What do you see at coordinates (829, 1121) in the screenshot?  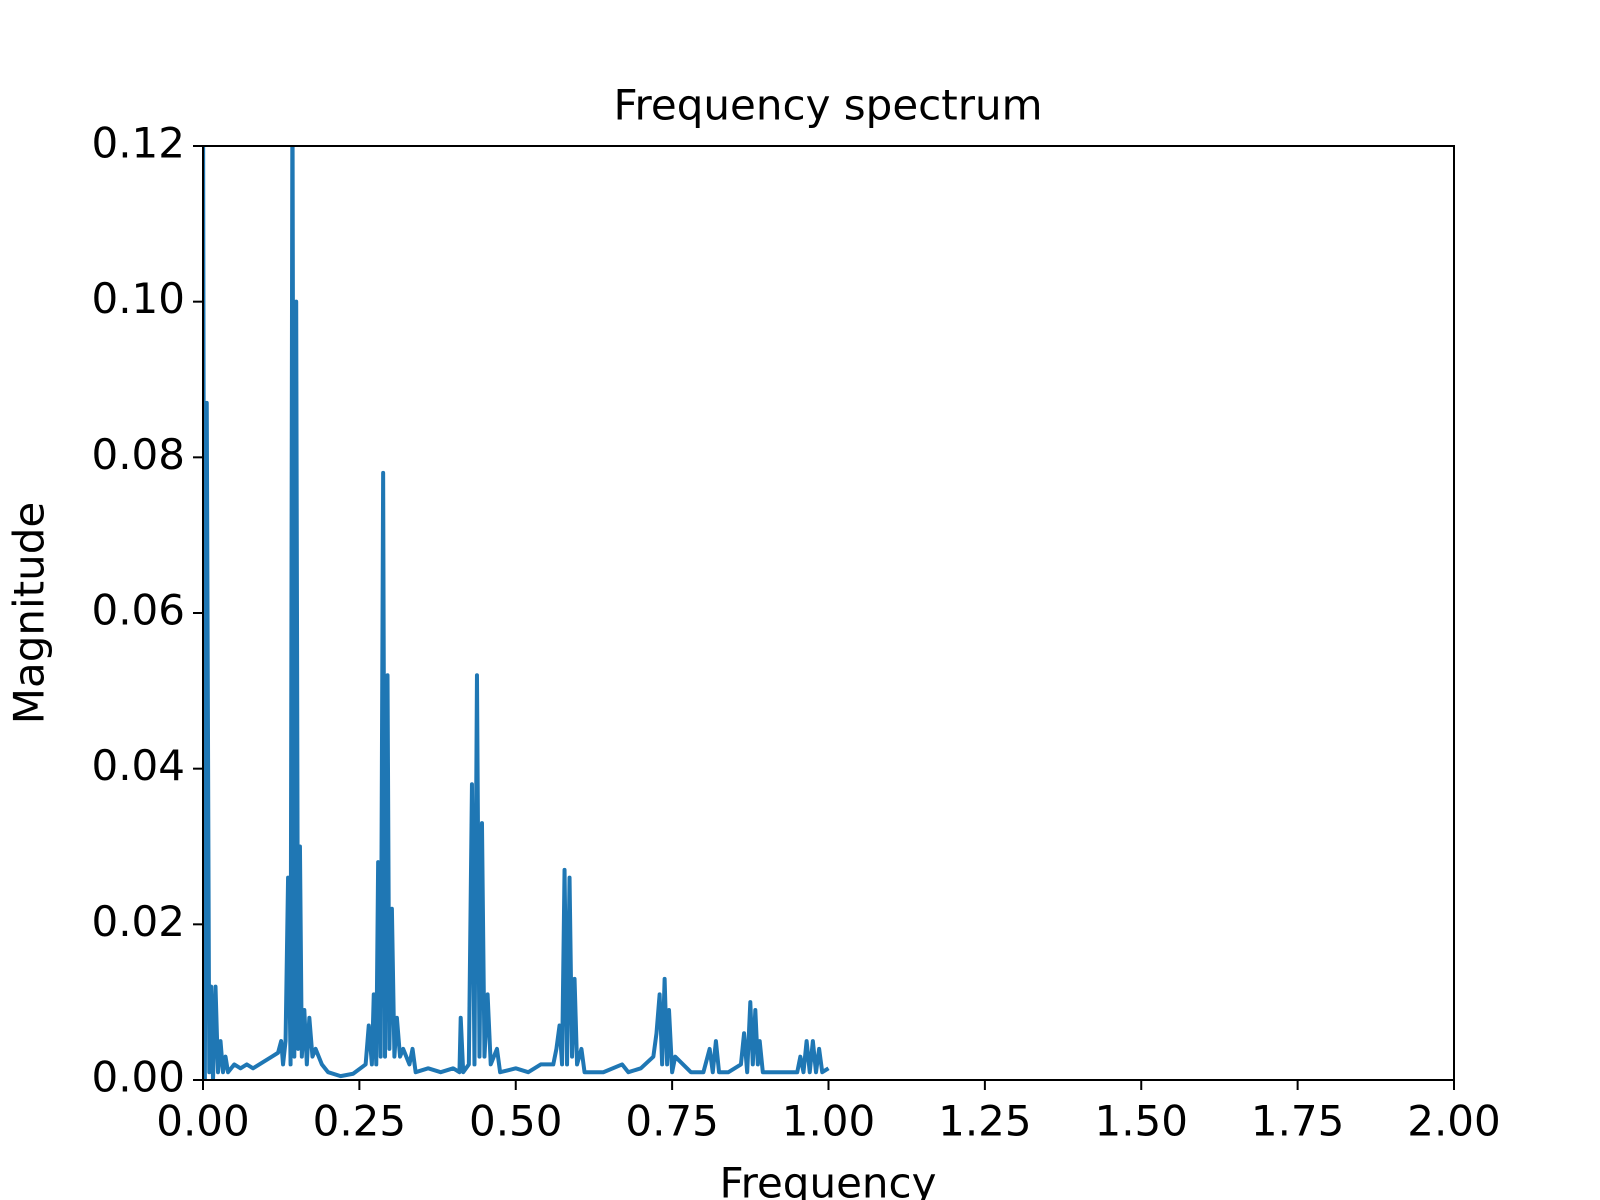 I see `x-tick-label: 1.00` at bounding box center [829, 1121].